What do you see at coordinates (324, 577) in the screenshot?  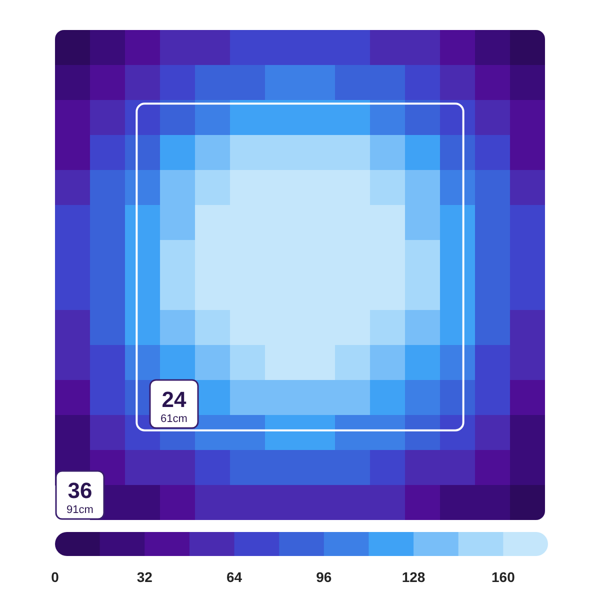 I see `color-bar-label: 96` at bounding box center [324, 577].